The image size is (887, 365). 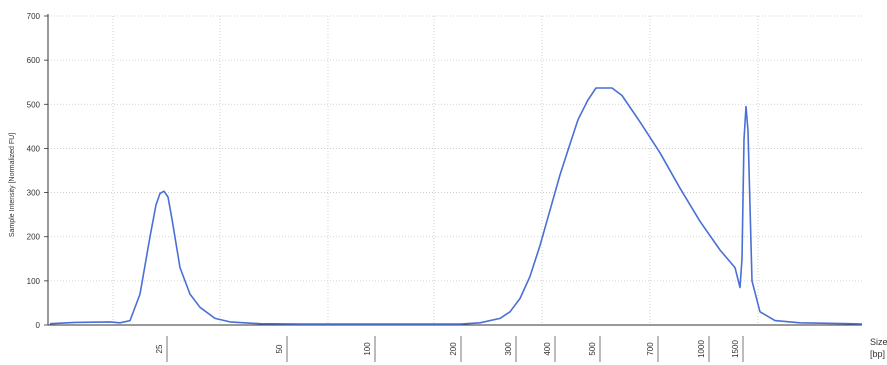 I want to click on x-tick-label: 100, so click(x=367, y=349).